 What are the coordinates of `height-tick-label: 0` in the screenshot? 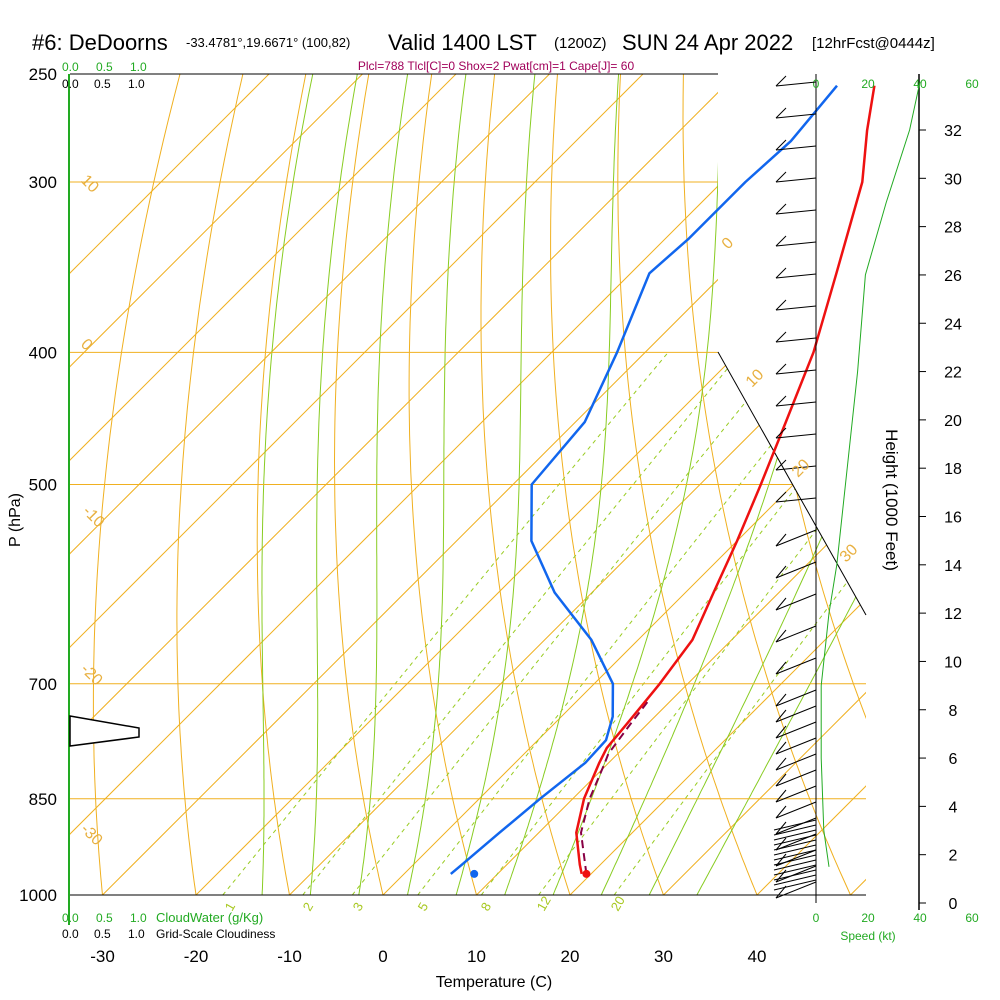 It's located at (953, 904).